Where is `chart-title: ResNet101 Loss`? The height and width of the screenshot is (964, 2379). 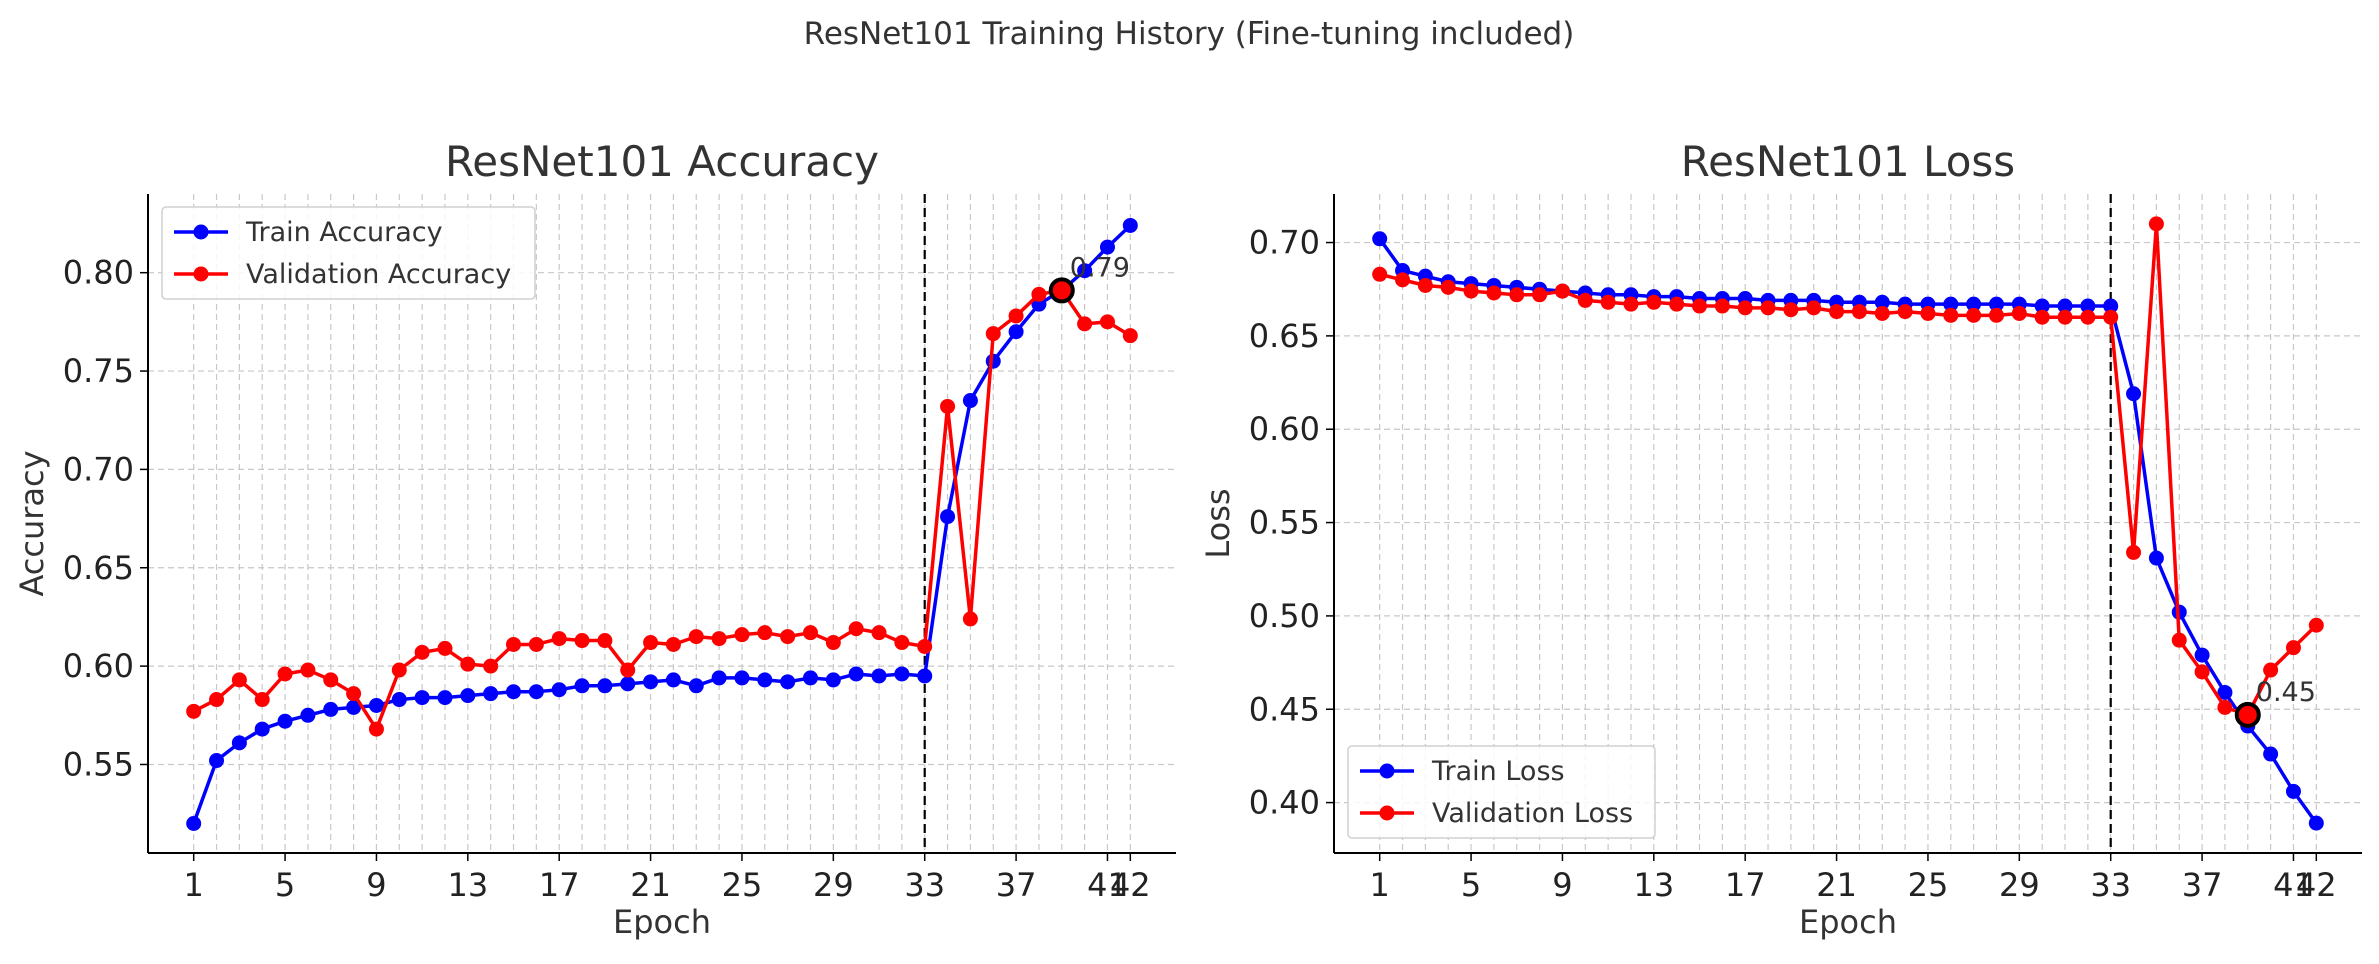
chart-title: ResNet101 Loss is located at coordinates (1848, 161).